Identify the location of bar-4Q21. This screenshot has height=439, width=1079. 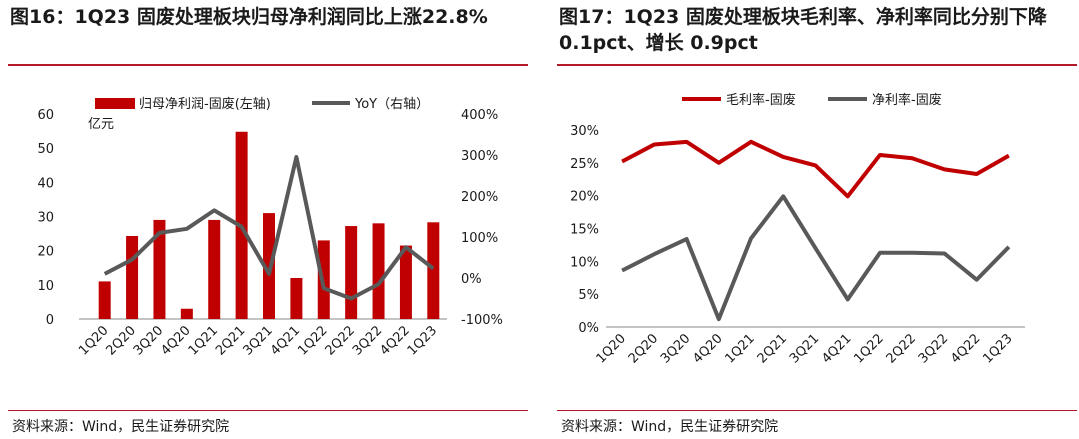
(296, 298).